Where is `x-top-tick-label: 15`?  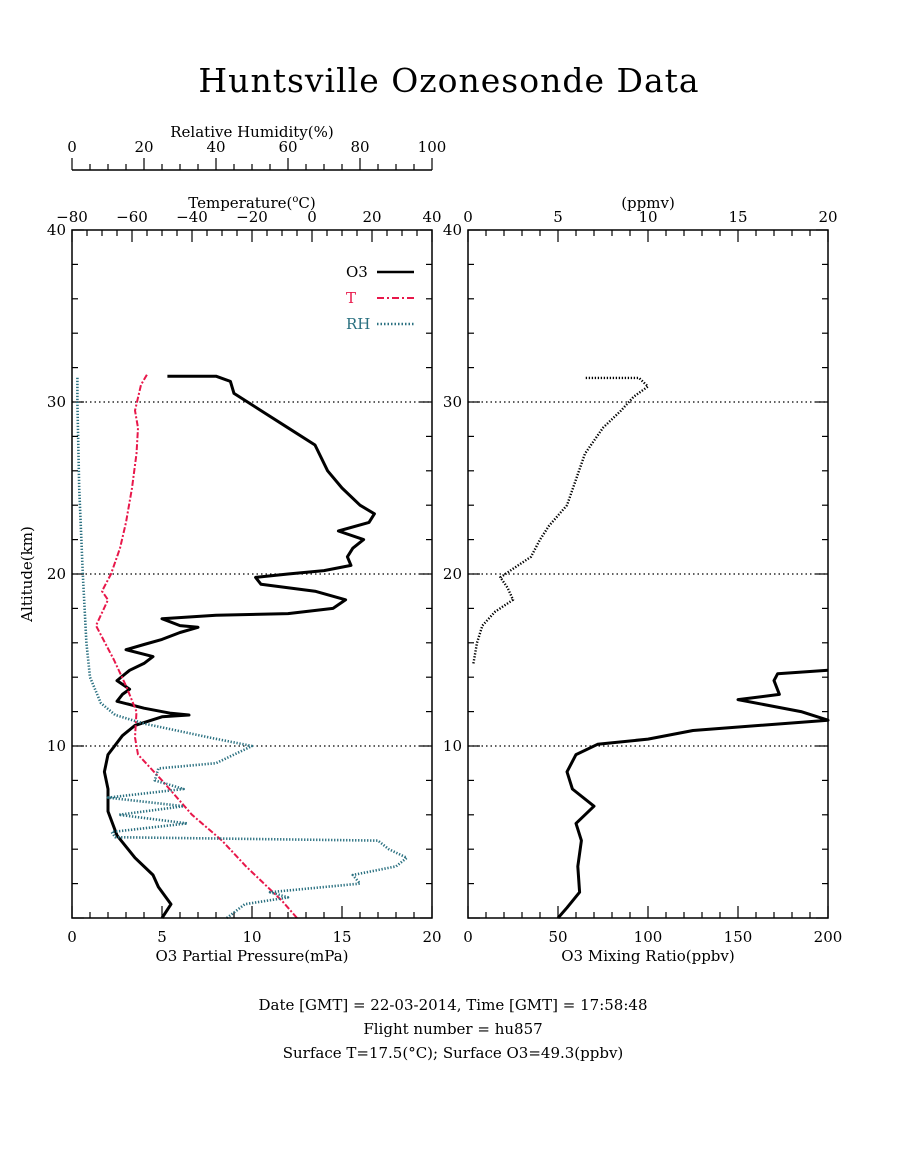 x-top-tick-label: 15 is located at coordinates (737, 217).